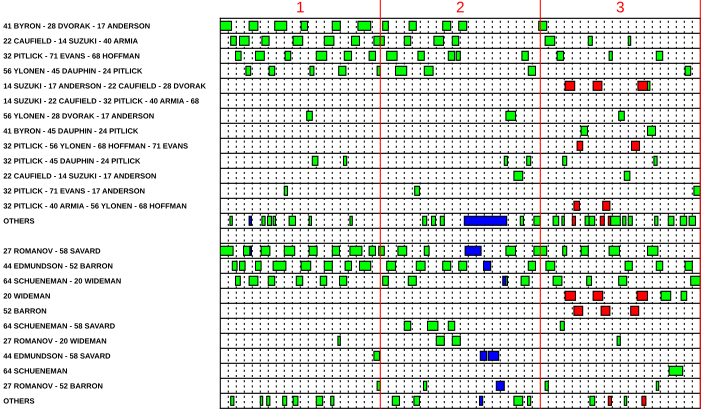 Image resolution: width=702 pixels, height=409 pixels. Describe the element at coordinates (300, 7) in the screenshot. I see `x-tick-label: 1` at that location.